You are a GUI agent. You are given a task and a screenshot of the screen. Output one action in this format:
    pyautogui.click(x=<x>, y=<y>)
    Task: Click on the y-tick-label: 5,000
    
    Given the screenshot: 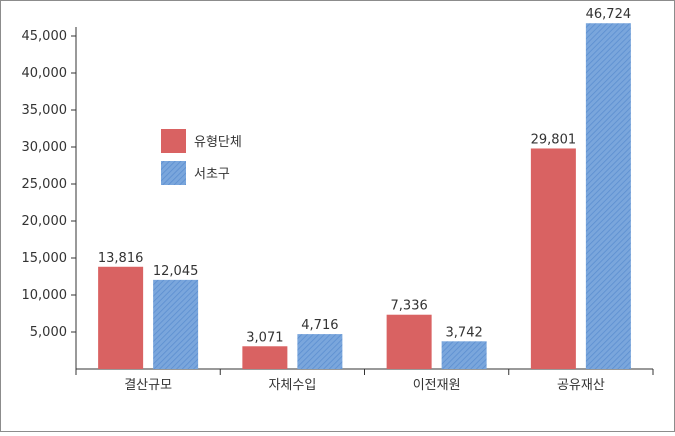 What is the action you would take?
    pyautogui.click(x=48, y=332)
    